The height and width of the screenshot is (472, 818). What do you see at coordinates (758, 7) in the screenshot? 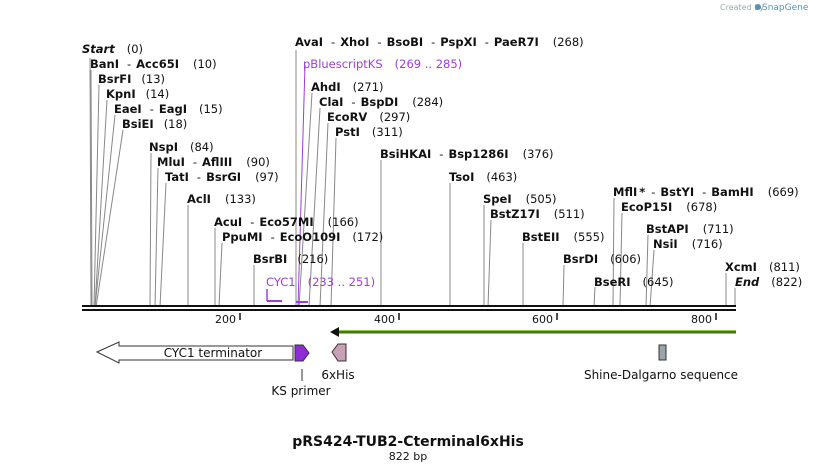
I see `snapgene-logo-icon` at bounding box center [758, 7].